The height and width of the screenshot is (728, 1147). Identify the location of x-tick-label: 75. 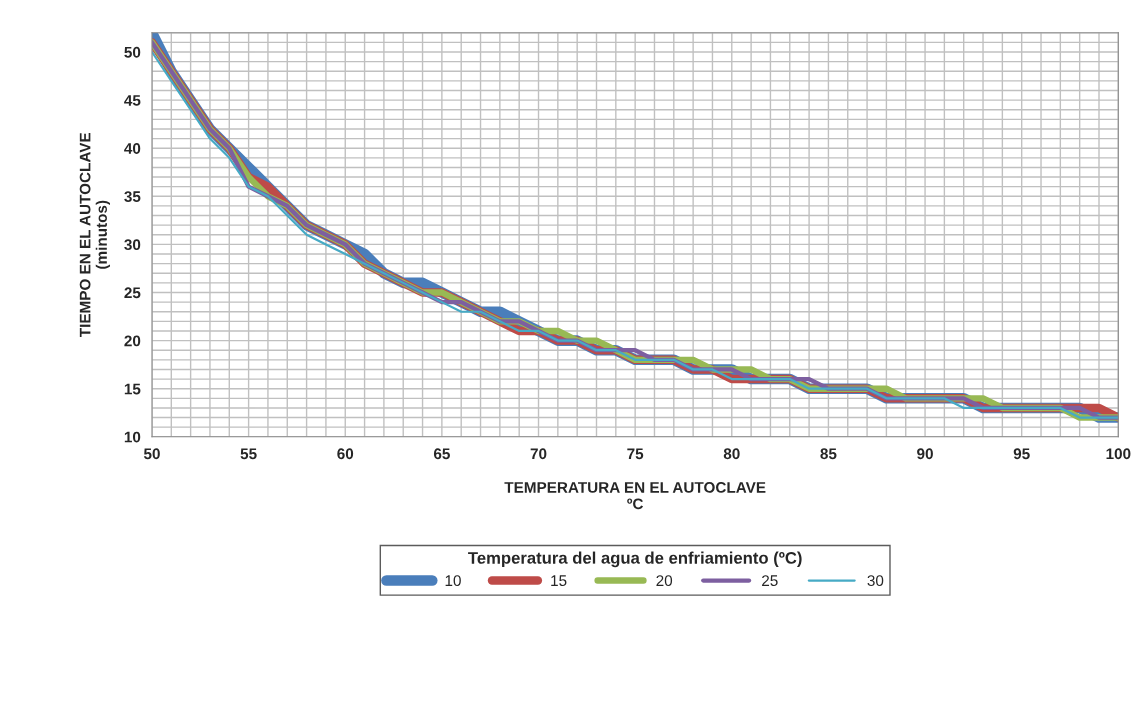
(635, 454).